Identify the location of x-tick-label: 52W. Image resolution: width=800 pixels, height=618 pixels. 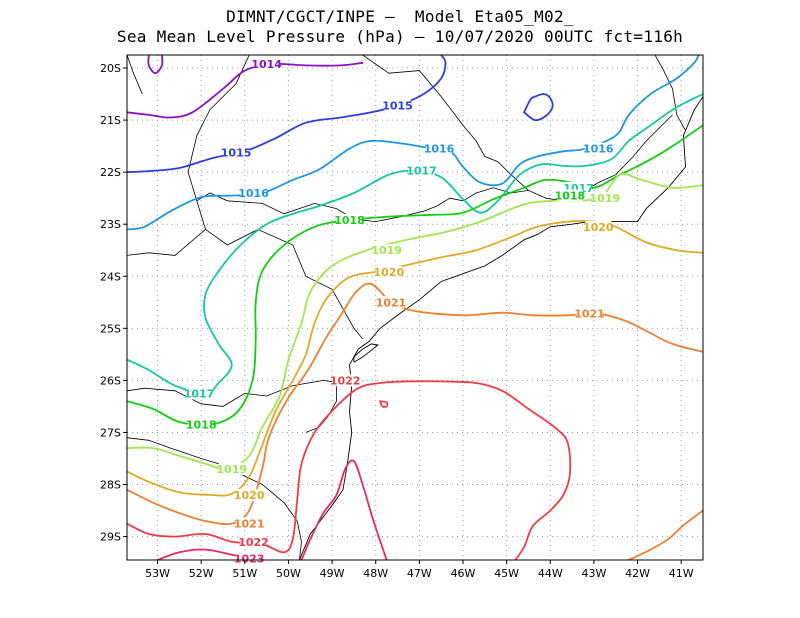
(201, 573).